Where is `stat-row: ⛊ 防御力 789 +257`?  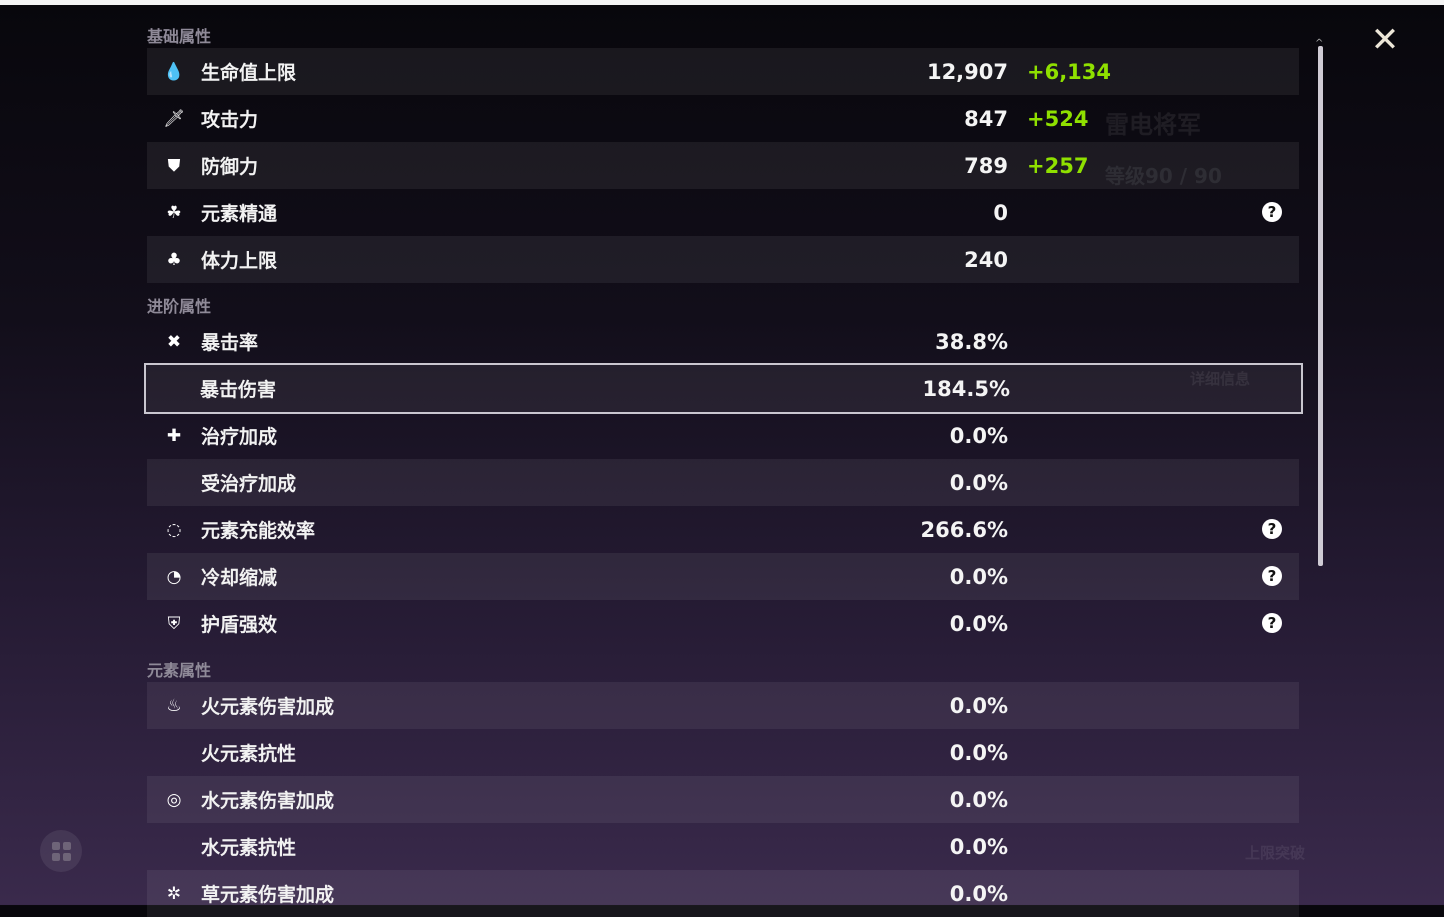 stat-row: ⛊ 防御力 789 +257 is located at coordinates (723, 165).